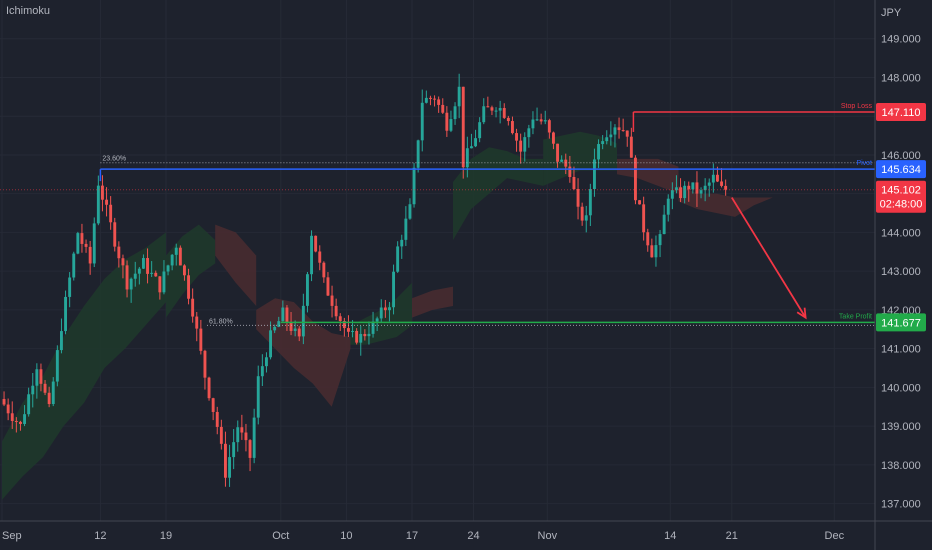  What do you see at coordinates (864, 163) in the screenshot?
I see `pivot-label: Pivot` at bounding box center [864, 163].